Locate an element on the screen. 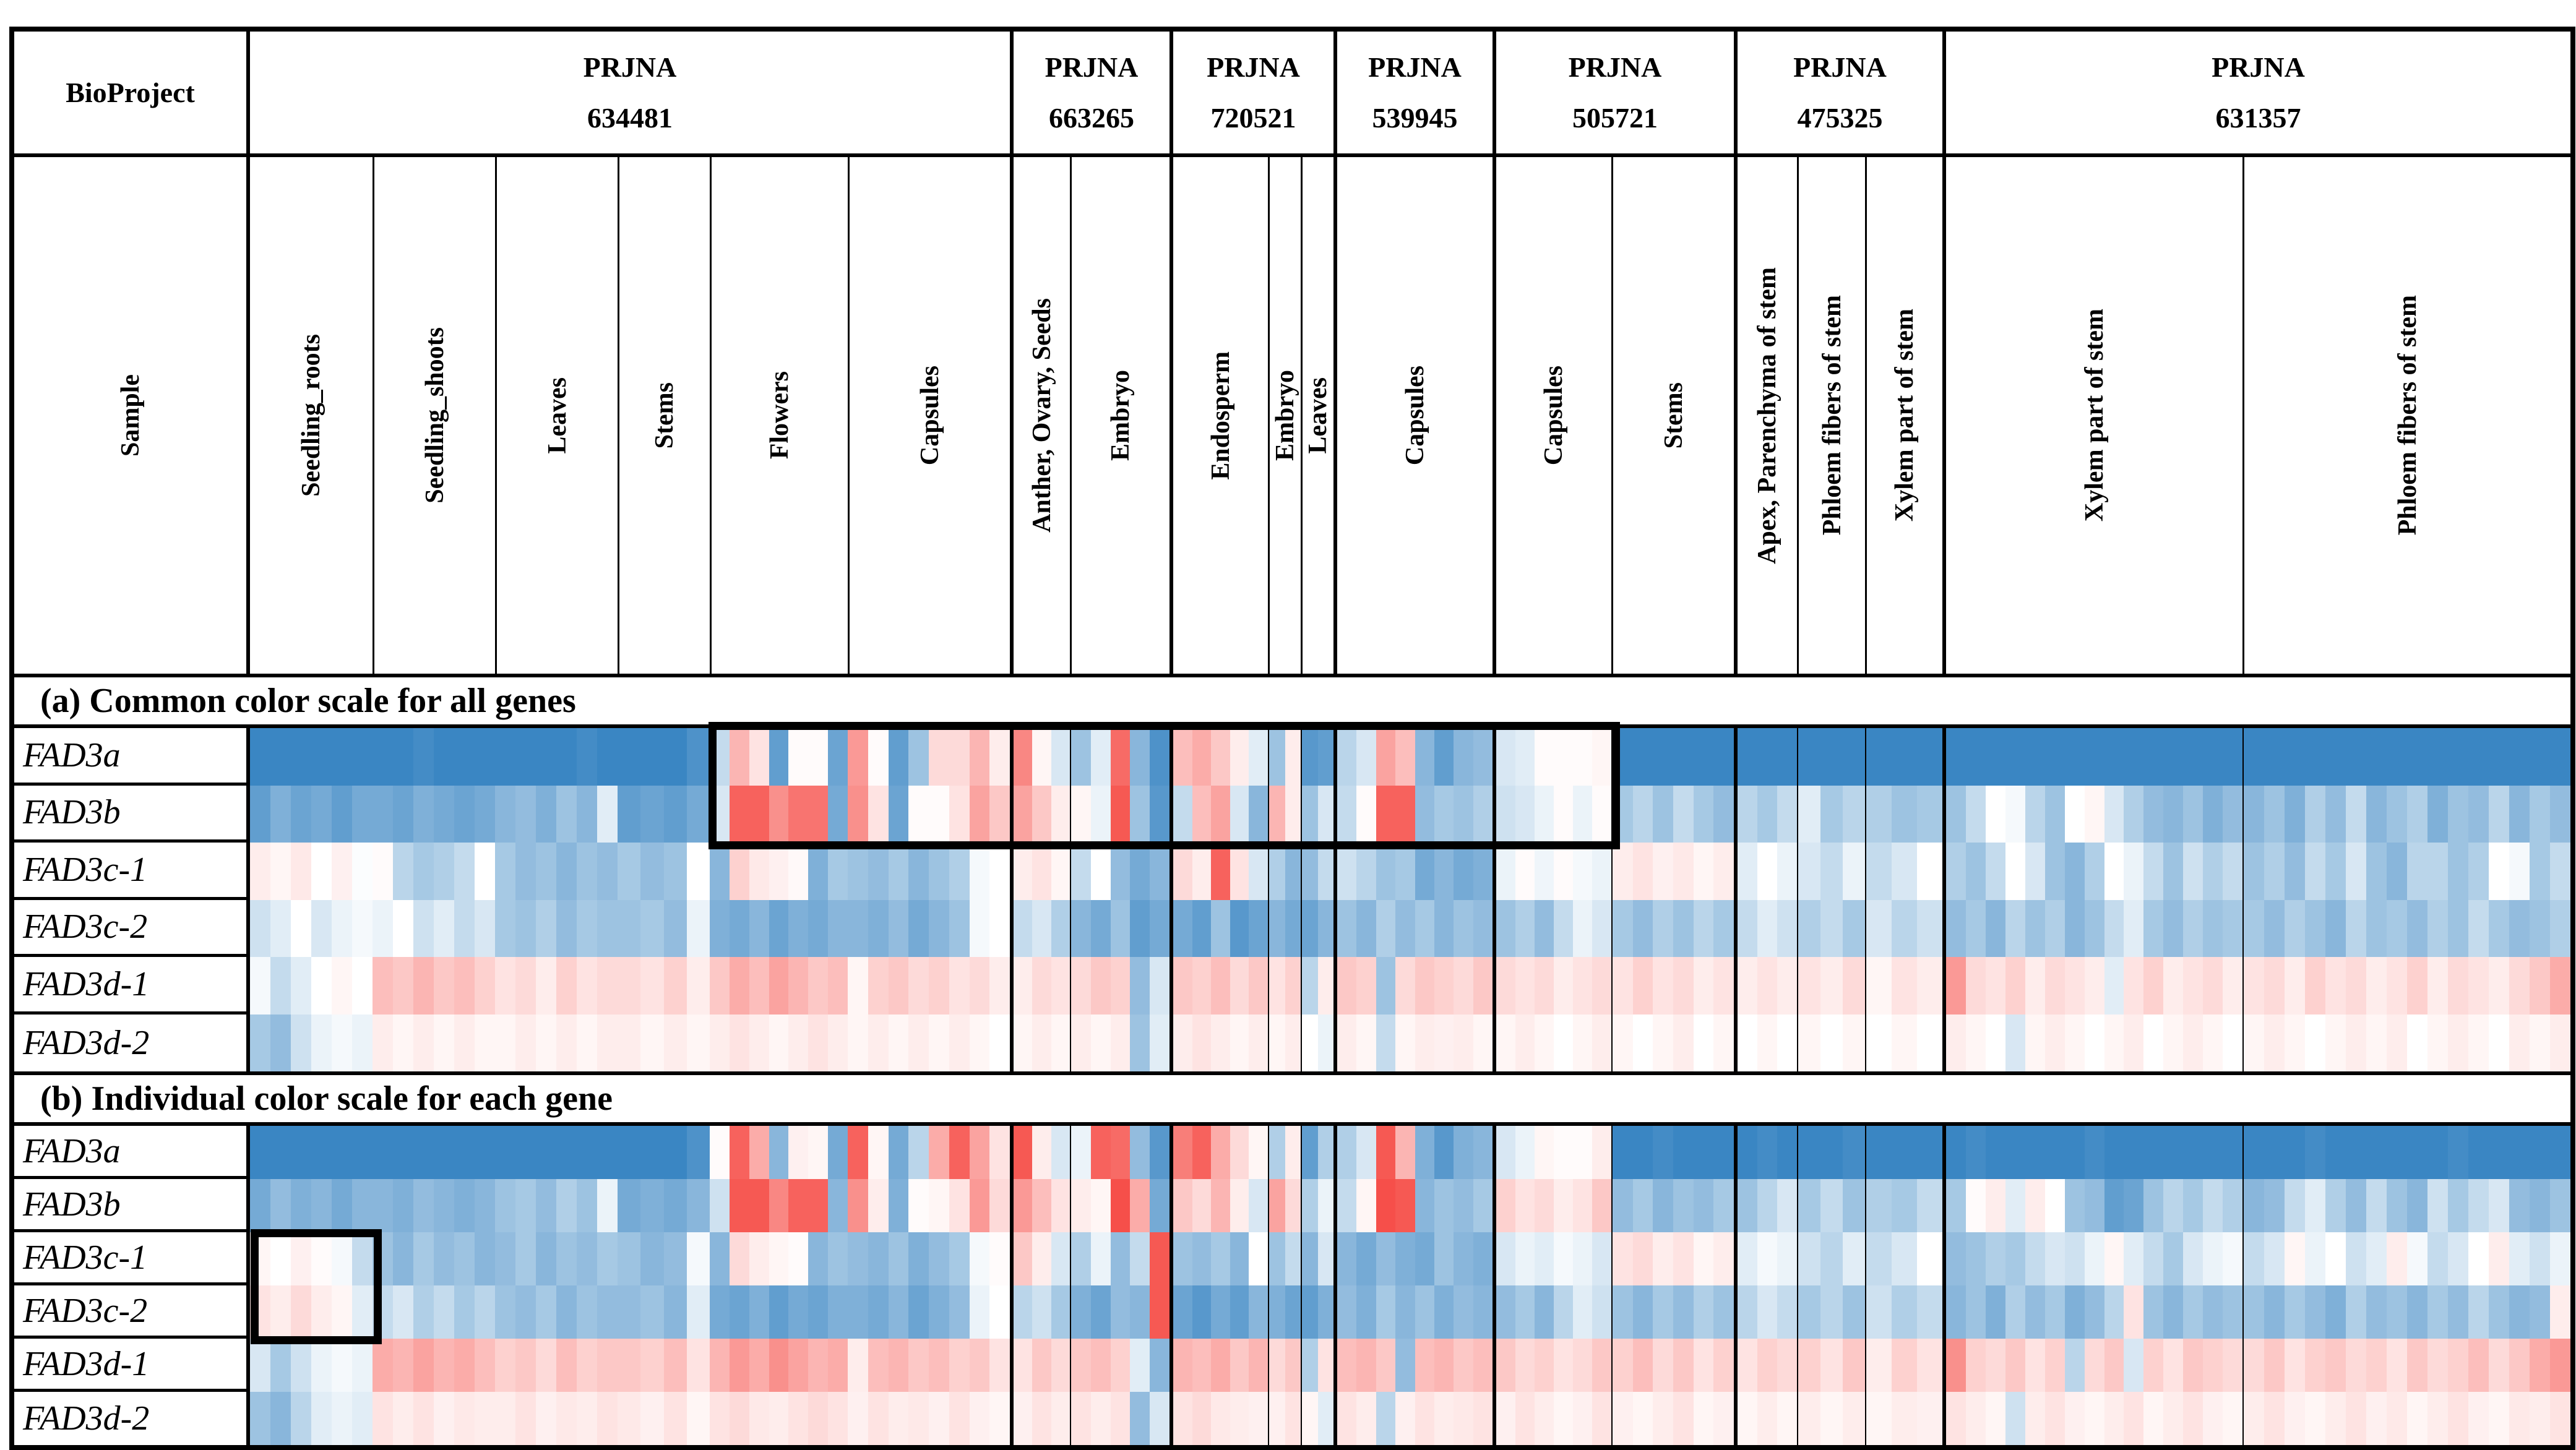  gene-label: FAD3b is located at coordinates (132, 1205).